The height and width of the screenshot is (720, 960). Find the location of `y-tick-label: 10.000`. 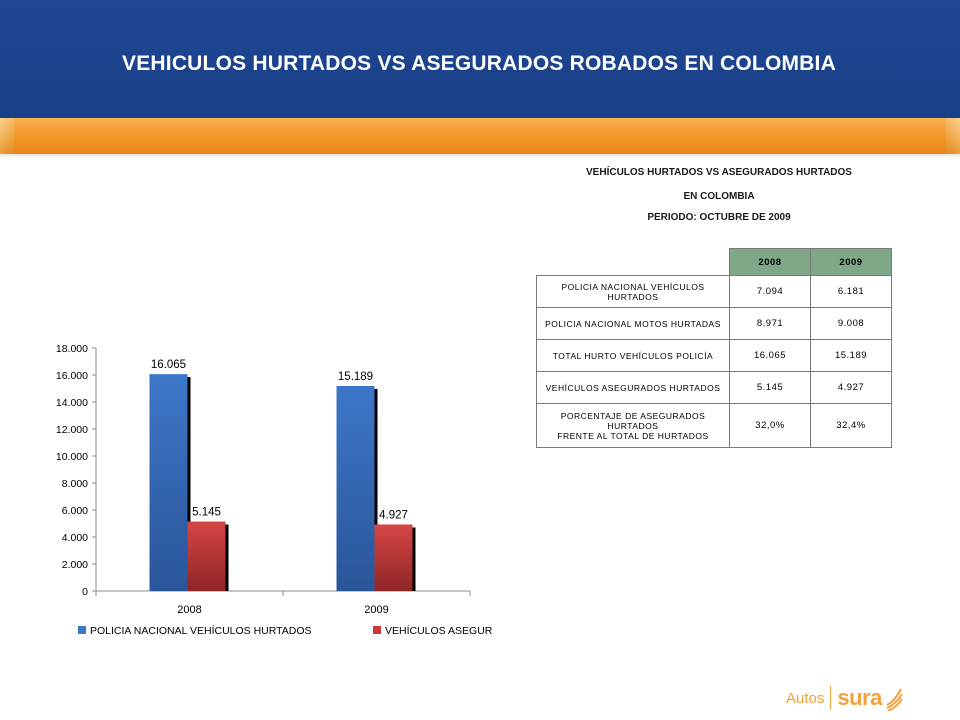

y-tick-label: 10.000 is located at coordinates (72, 457).